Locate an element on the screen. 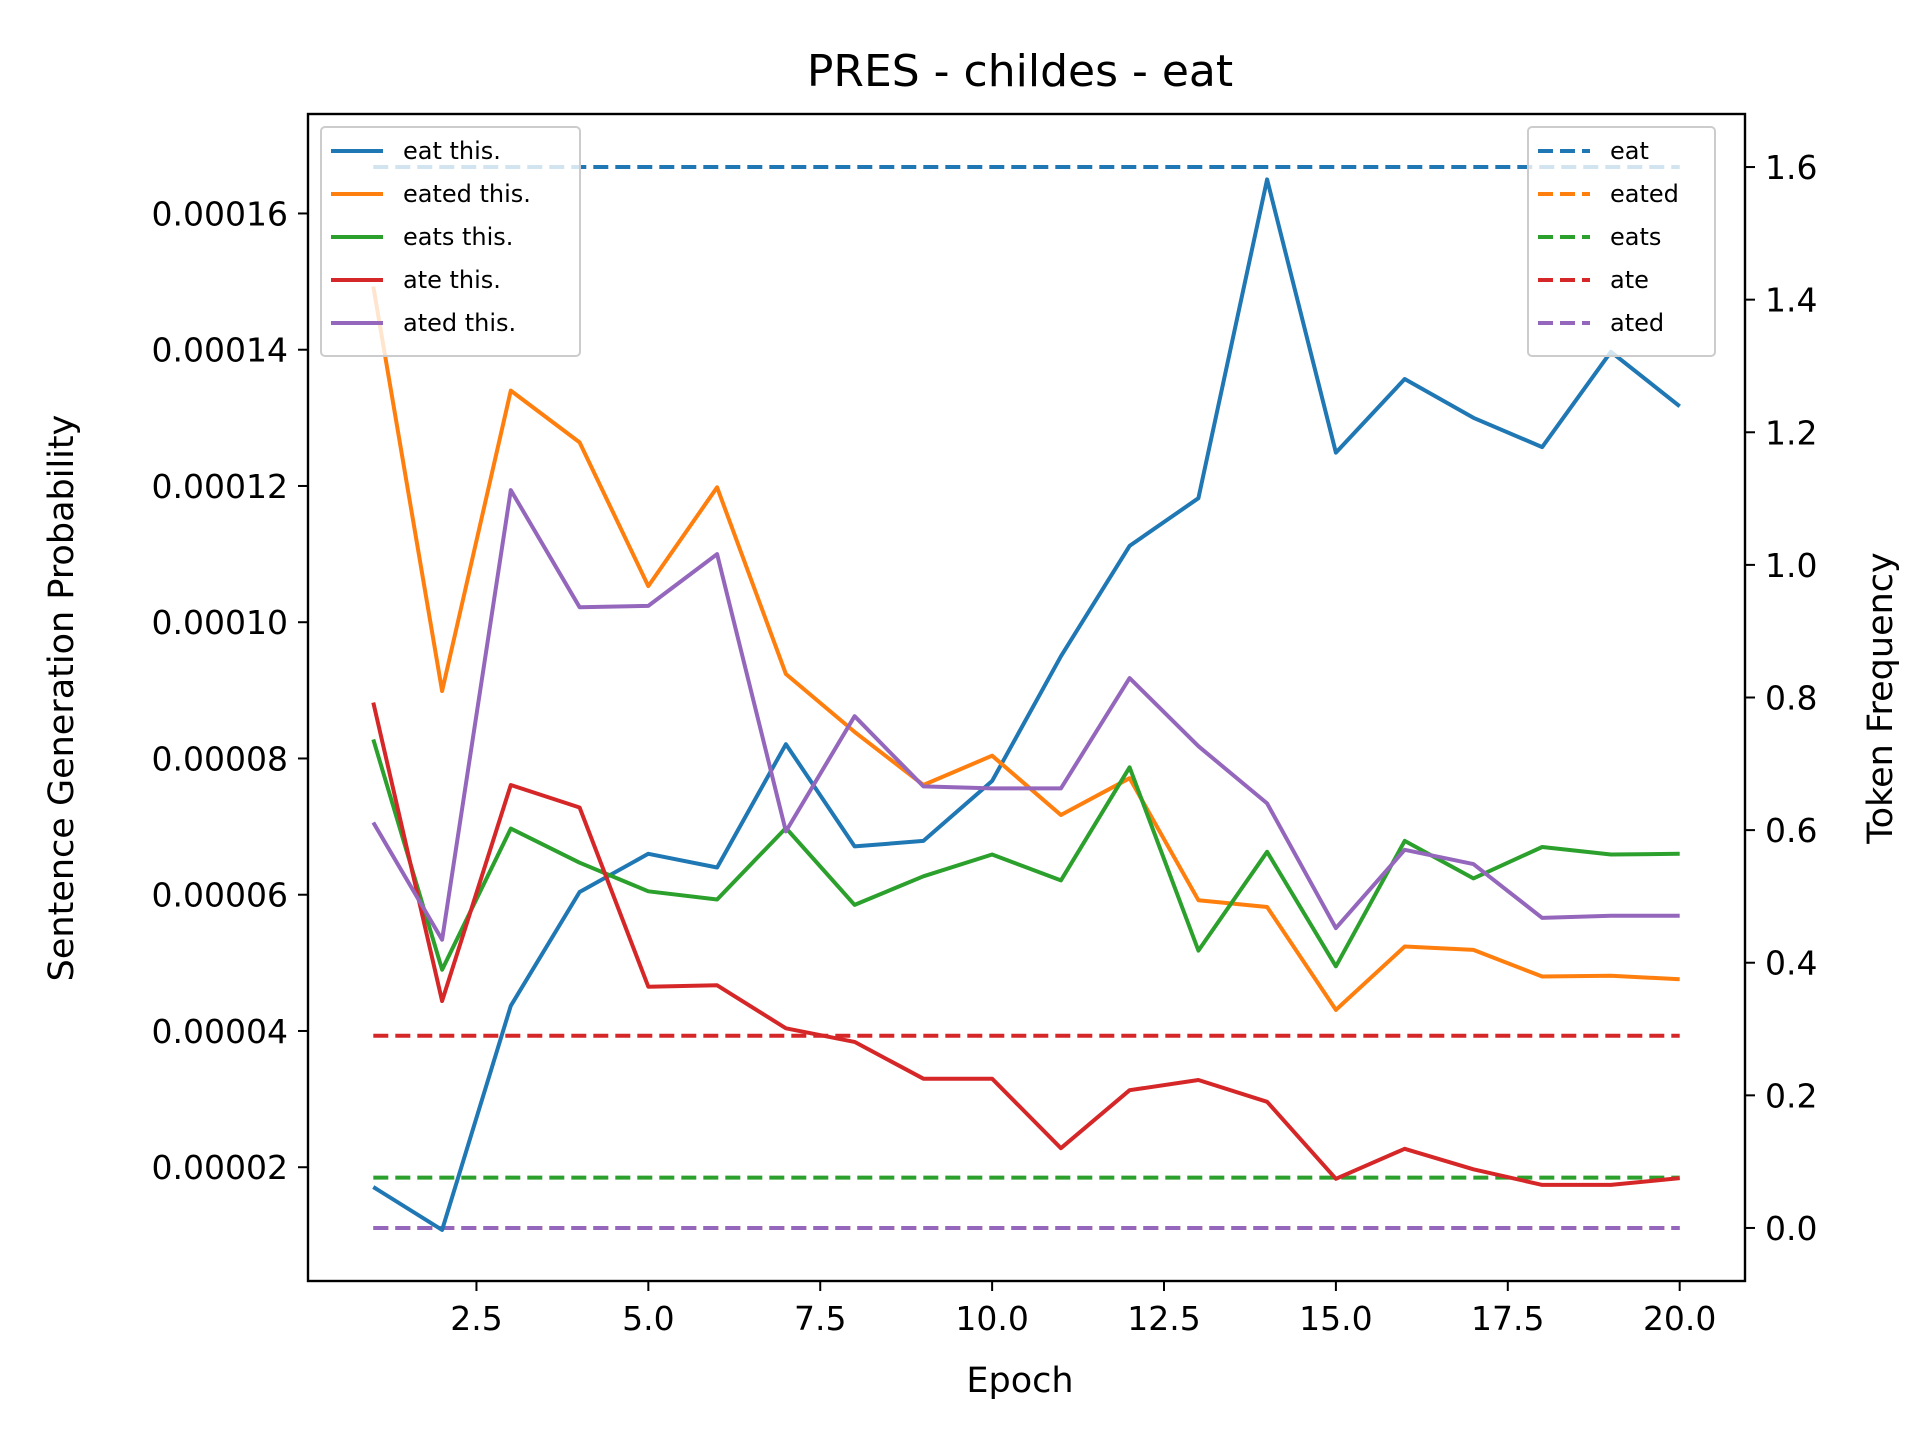  x-tick-label: 2.5 is located at coordinates (476, 1318).